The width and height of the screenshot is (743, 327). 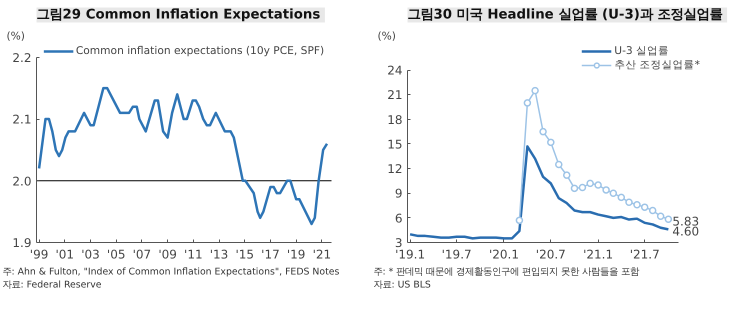 I want to click on x-tick-label: '05, so click(x=116, y=255).